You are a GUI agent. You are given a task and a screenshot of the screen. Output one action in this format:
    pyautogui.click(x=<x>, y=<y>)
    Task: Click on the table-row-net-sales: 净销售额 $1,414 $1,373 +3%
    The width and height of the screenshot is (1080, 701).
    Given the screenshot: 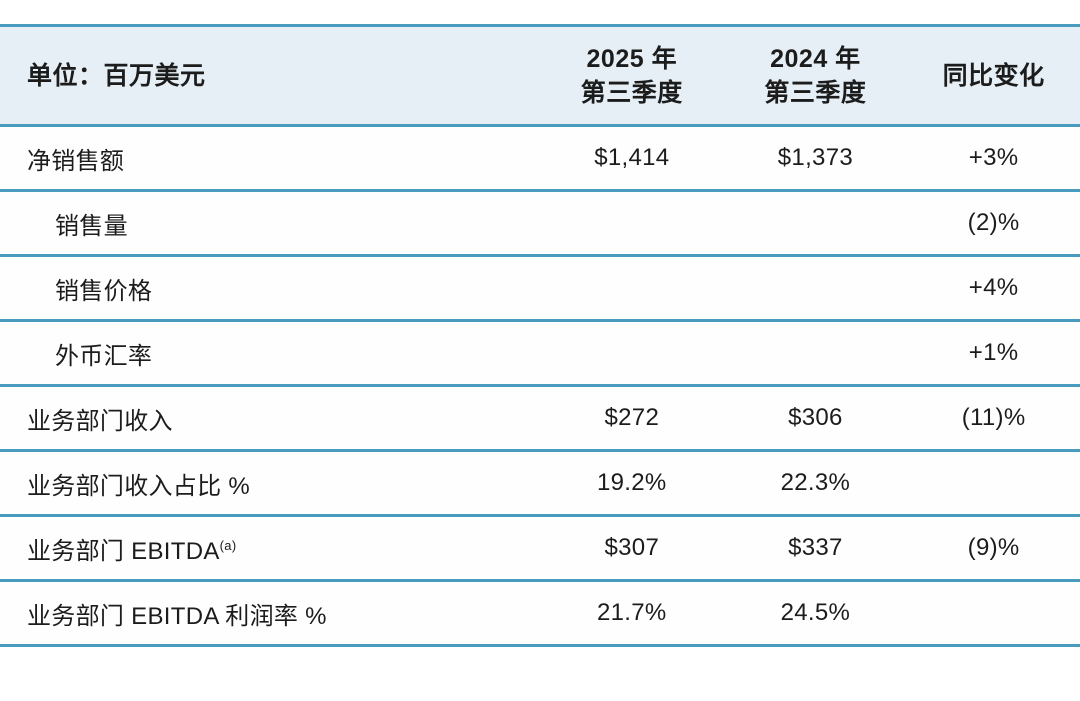 What is the action you would take?
    pyautogui.click(x=540, y=158)
    